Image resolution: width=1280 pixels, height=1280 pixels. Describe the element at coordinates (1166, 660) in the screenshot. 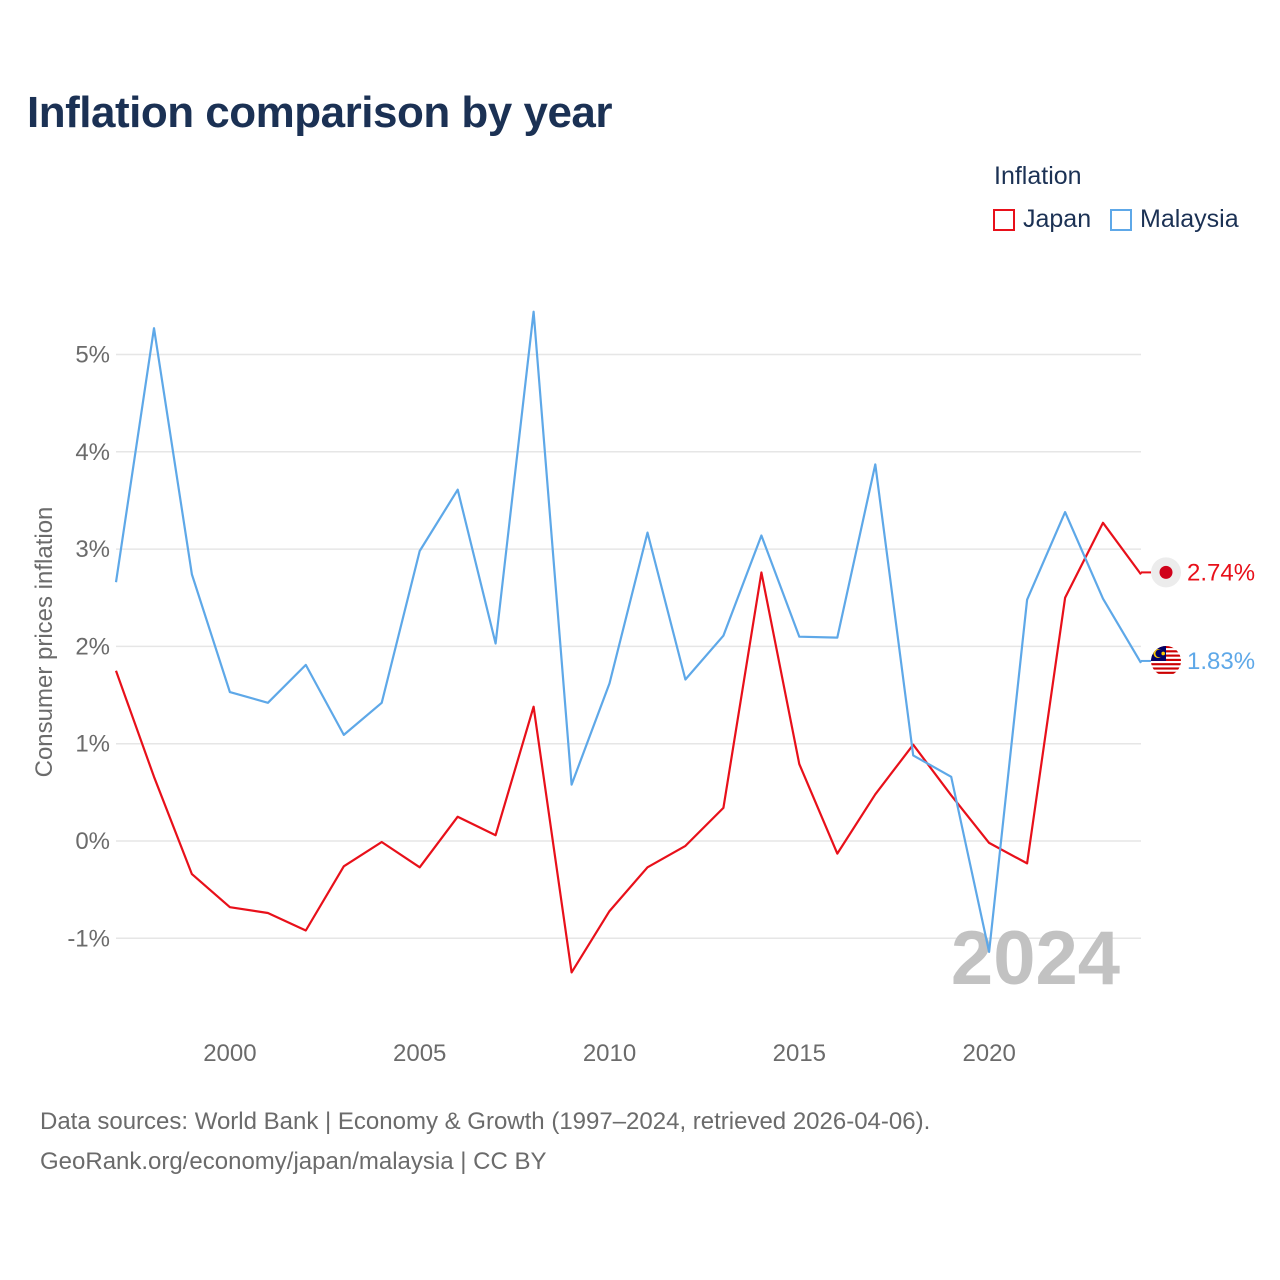

I see `malaysia-flag-icon` at that location.